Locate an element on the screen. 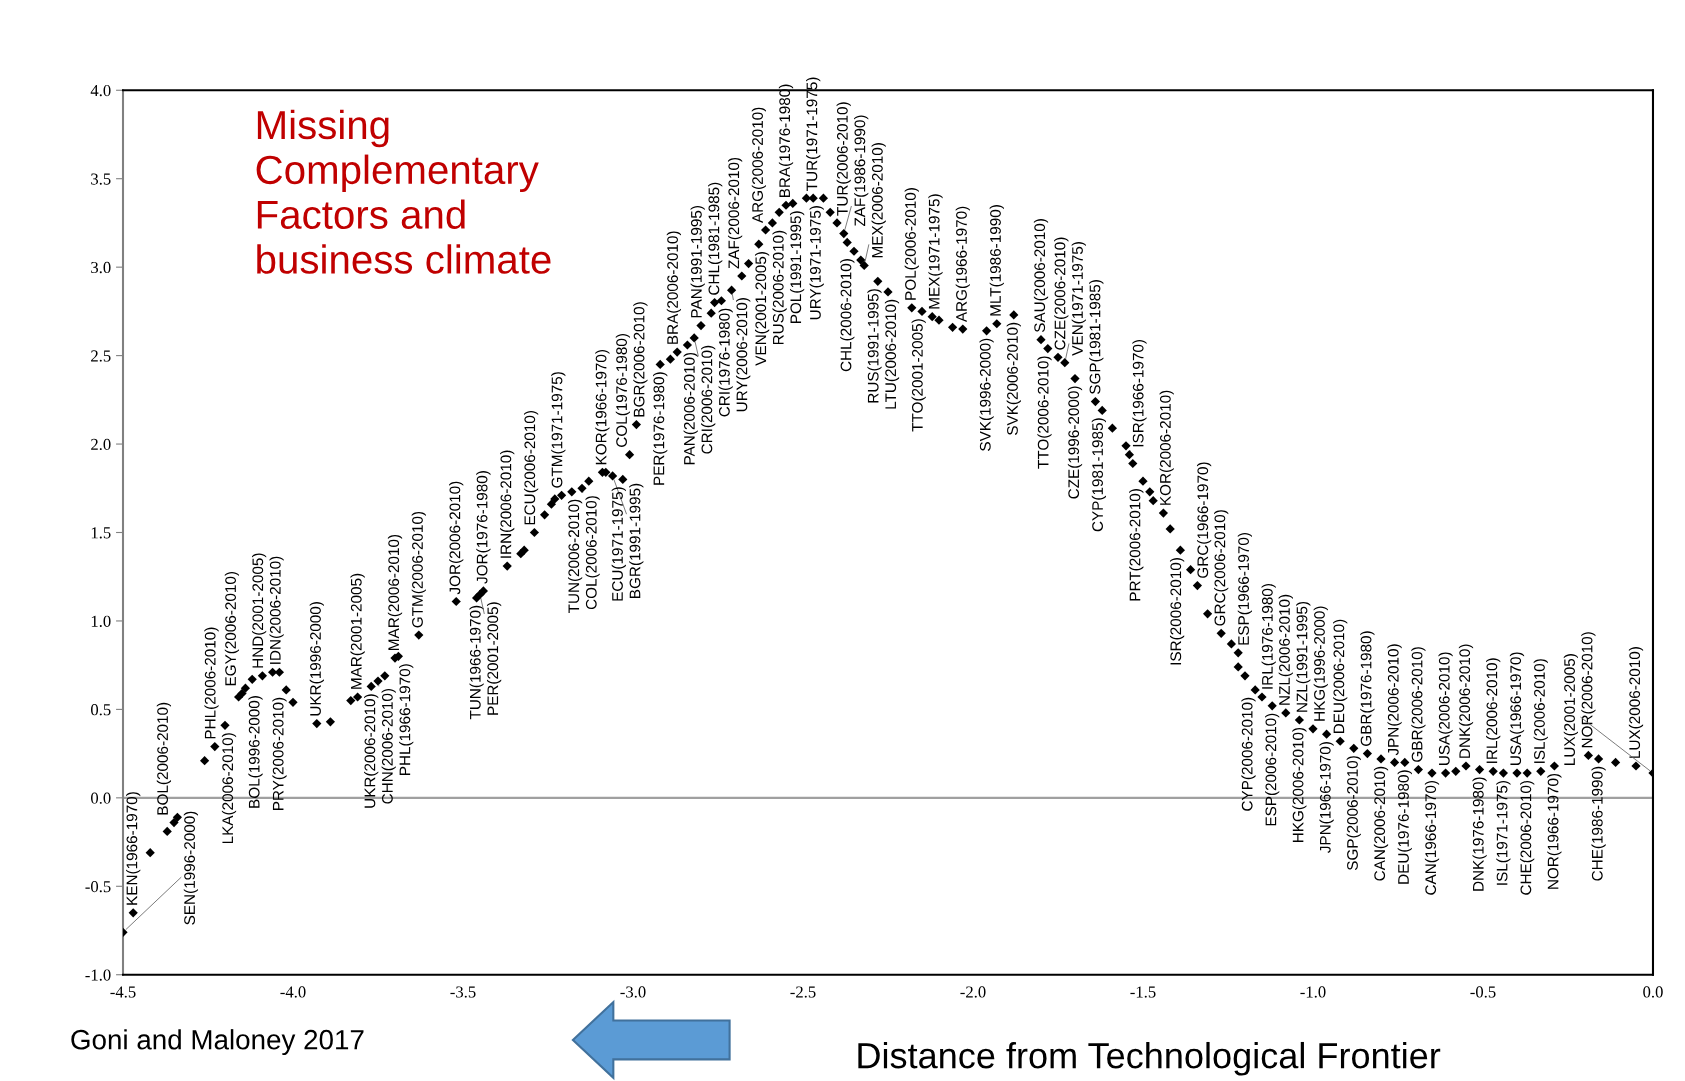 The image size is (1685, 1081). annotation: DEU(2006-2010) is located at coordinates (1340, 676).